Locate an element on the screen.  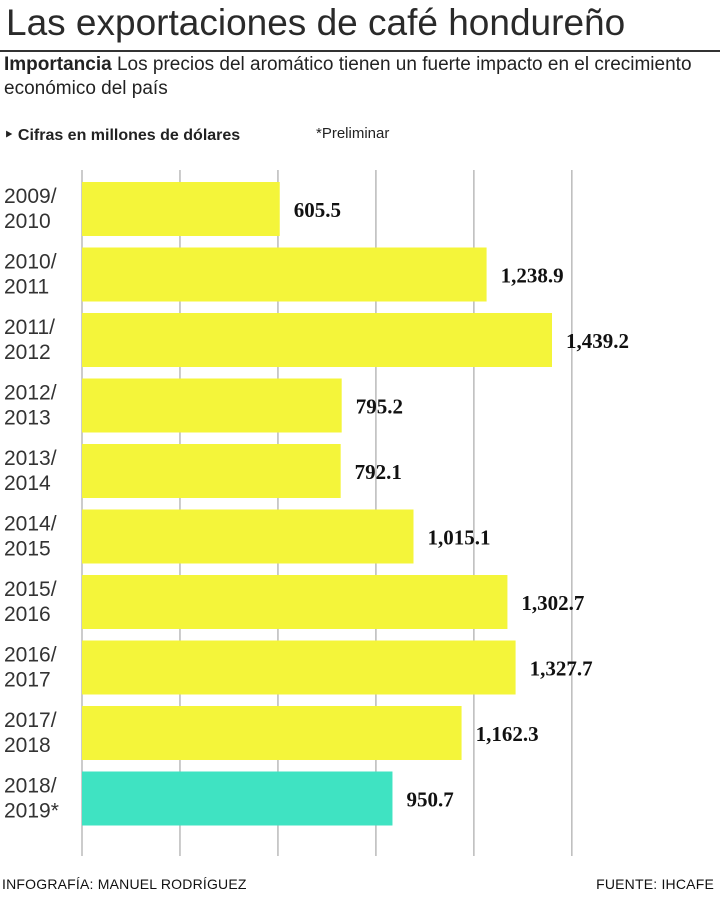
category-label: 2009/2010 is located at coordinates (30, 209).